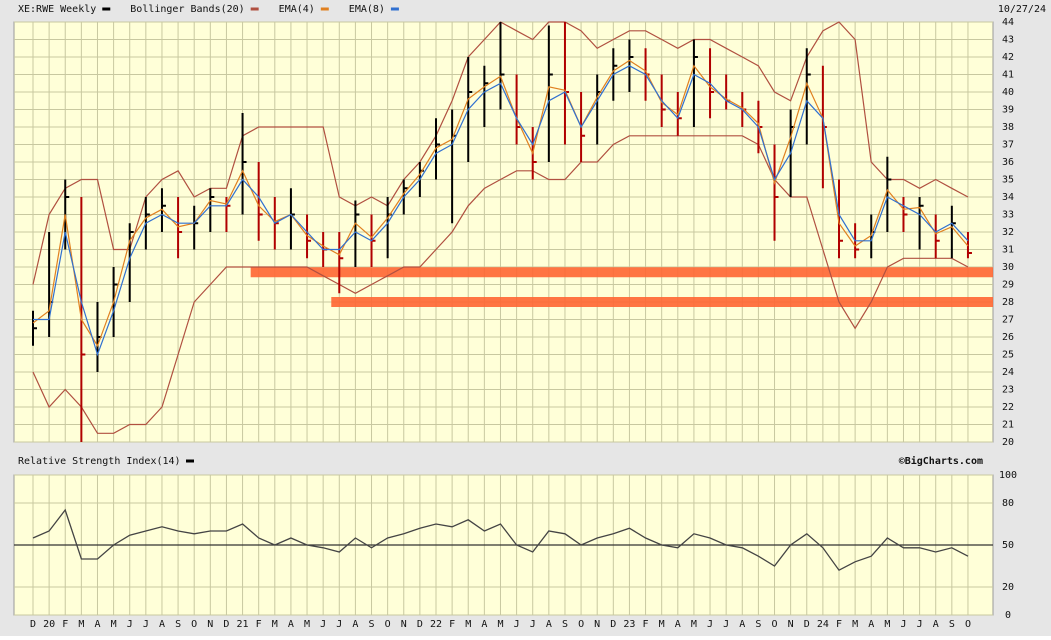 This screenshot has height=640, width=1051. What do you see at coordinates (1008, 503) in the screenshot?
I see `y-tick-label: 80` at bounding box center [1008, 503].